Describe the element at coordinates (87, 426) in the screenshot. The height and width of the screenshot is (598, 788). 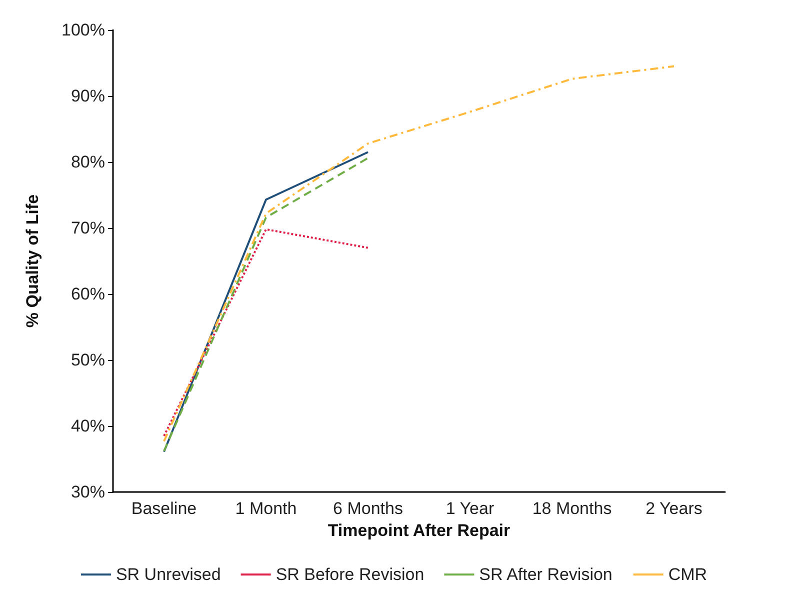
I see `y-tick-label: 40%` at that location.